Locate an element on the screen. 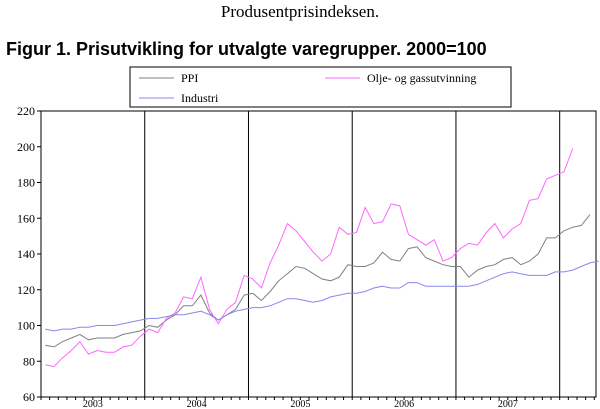  x-tick-label: 2003 is located at coordinates (93, 404).